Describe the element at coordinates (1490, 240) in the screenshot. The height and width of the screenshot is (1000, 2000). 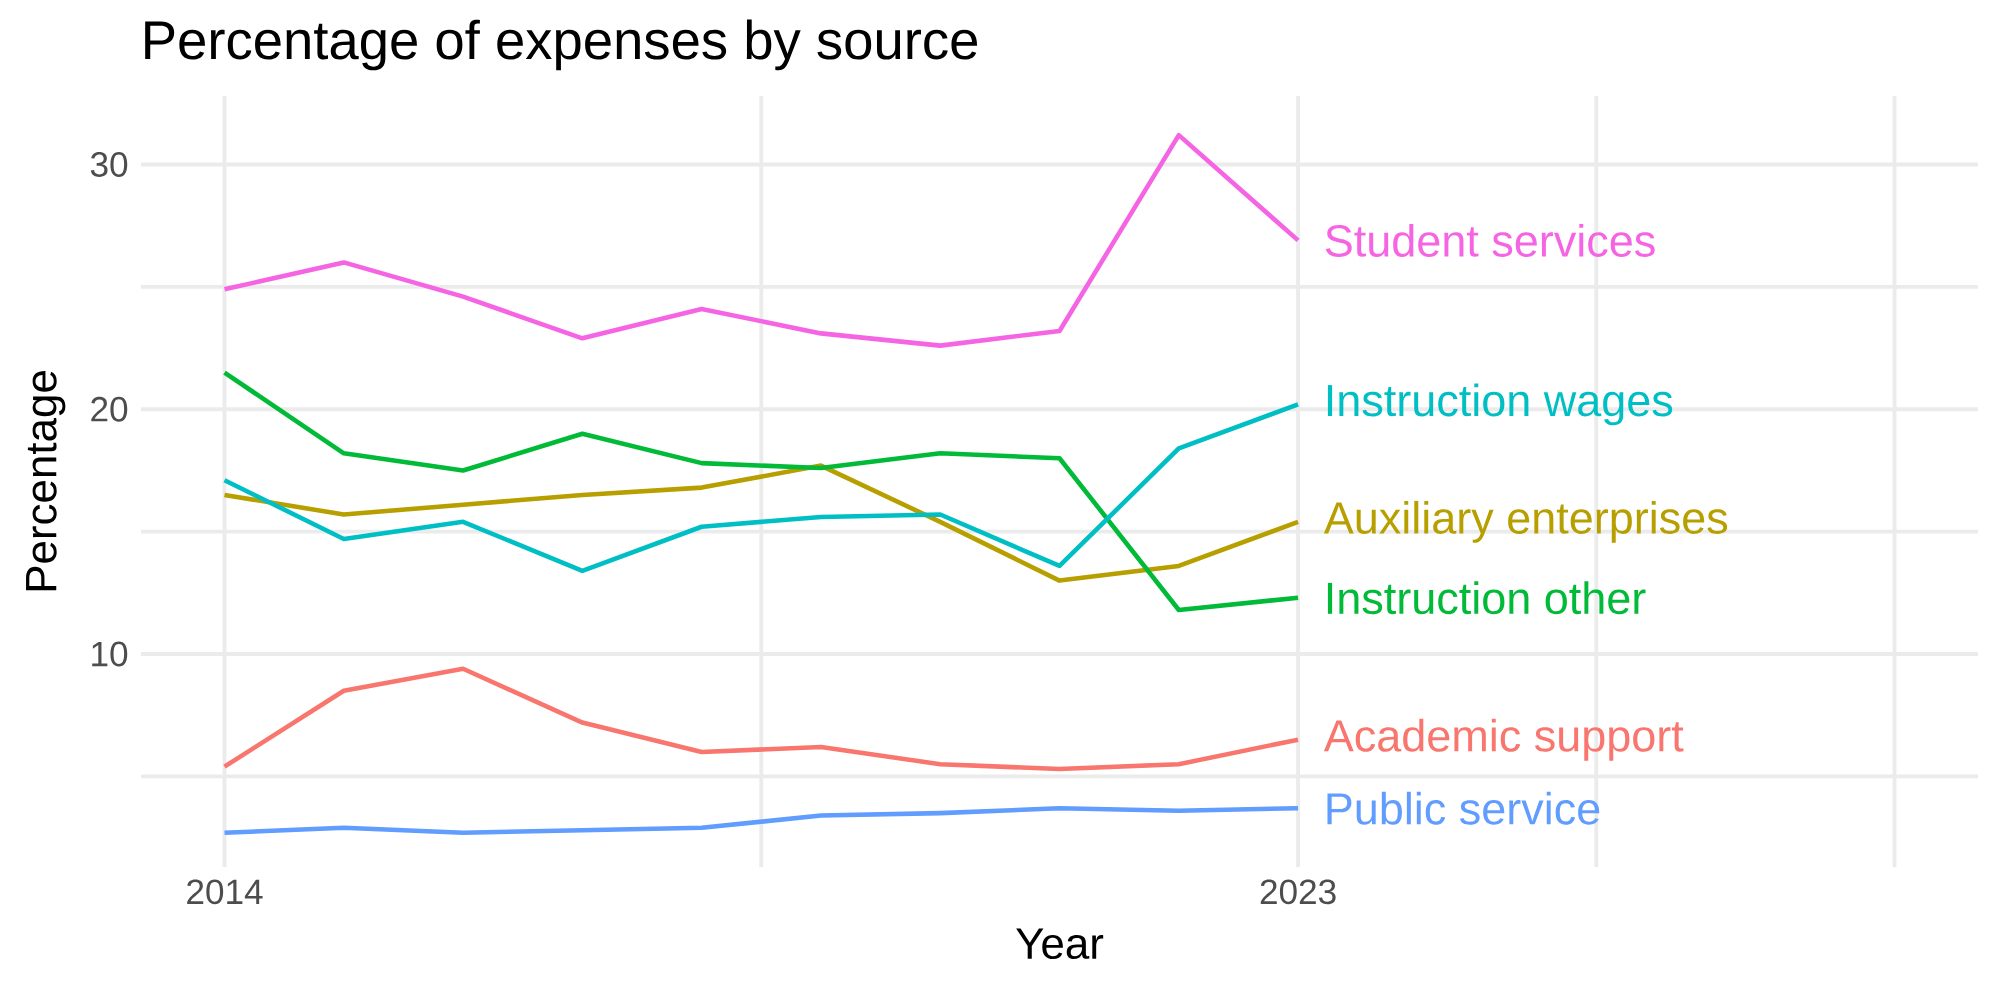
I see `series-label: Student services` at that location.